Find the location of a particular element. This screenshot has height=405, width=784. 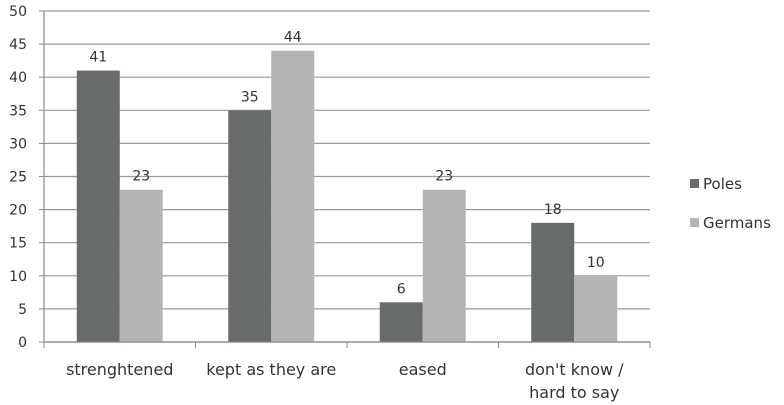

y-tick-label: 50 is located at coordinates (18, 12).